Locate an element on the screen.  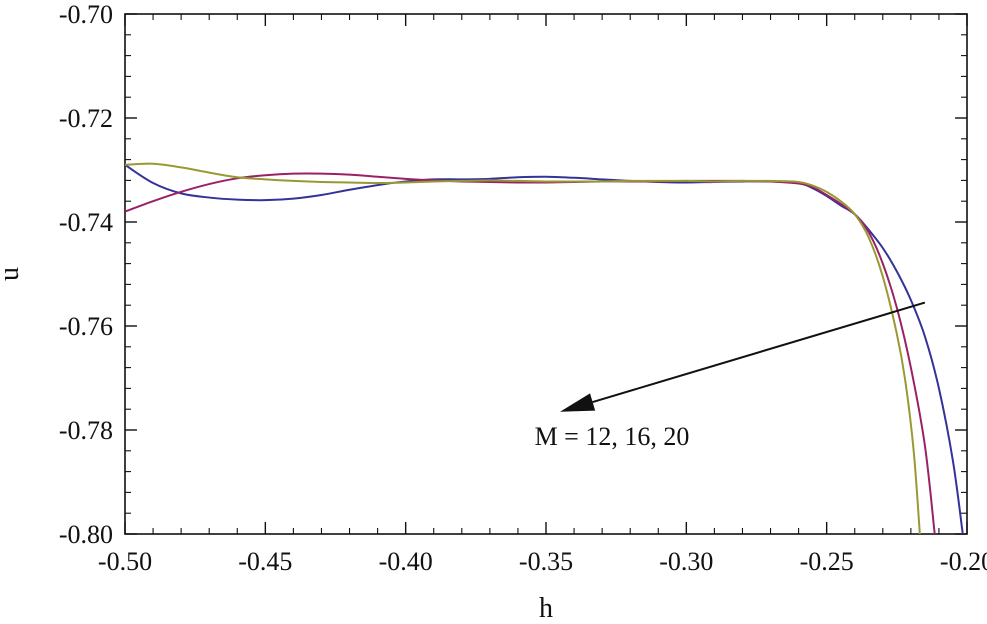
y-tick-label: -0.72 is located at coordinates (86, 118).